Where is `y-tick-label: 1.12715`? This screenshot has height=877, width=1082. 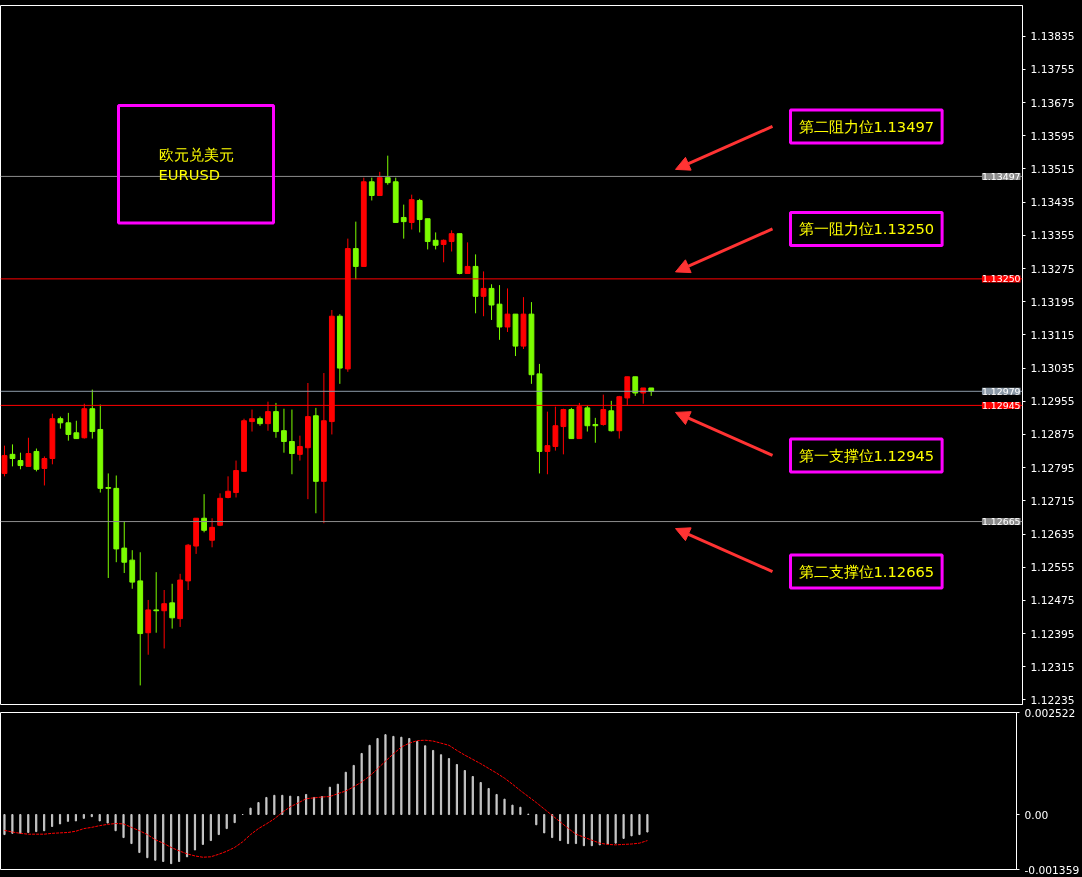 y-tick-label: 1.12715 is located at coordinates (1052, 501).